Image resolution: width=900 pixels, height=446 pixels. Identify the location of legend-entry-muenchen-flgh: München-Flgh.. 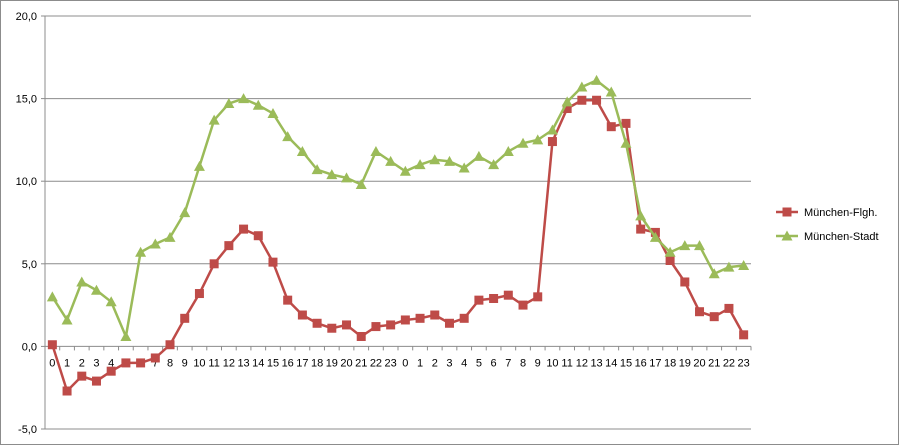
(826, 213).